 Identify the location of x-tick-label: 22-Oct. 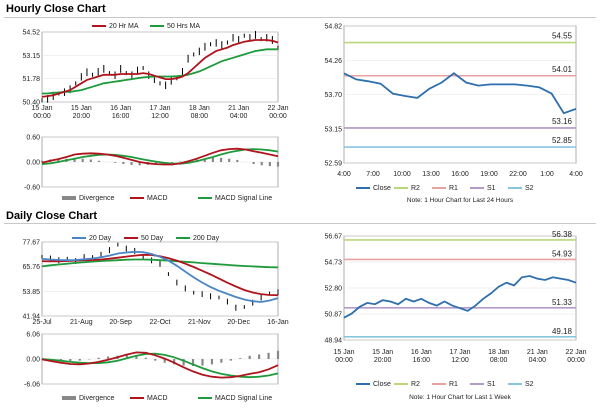
(159, 322).